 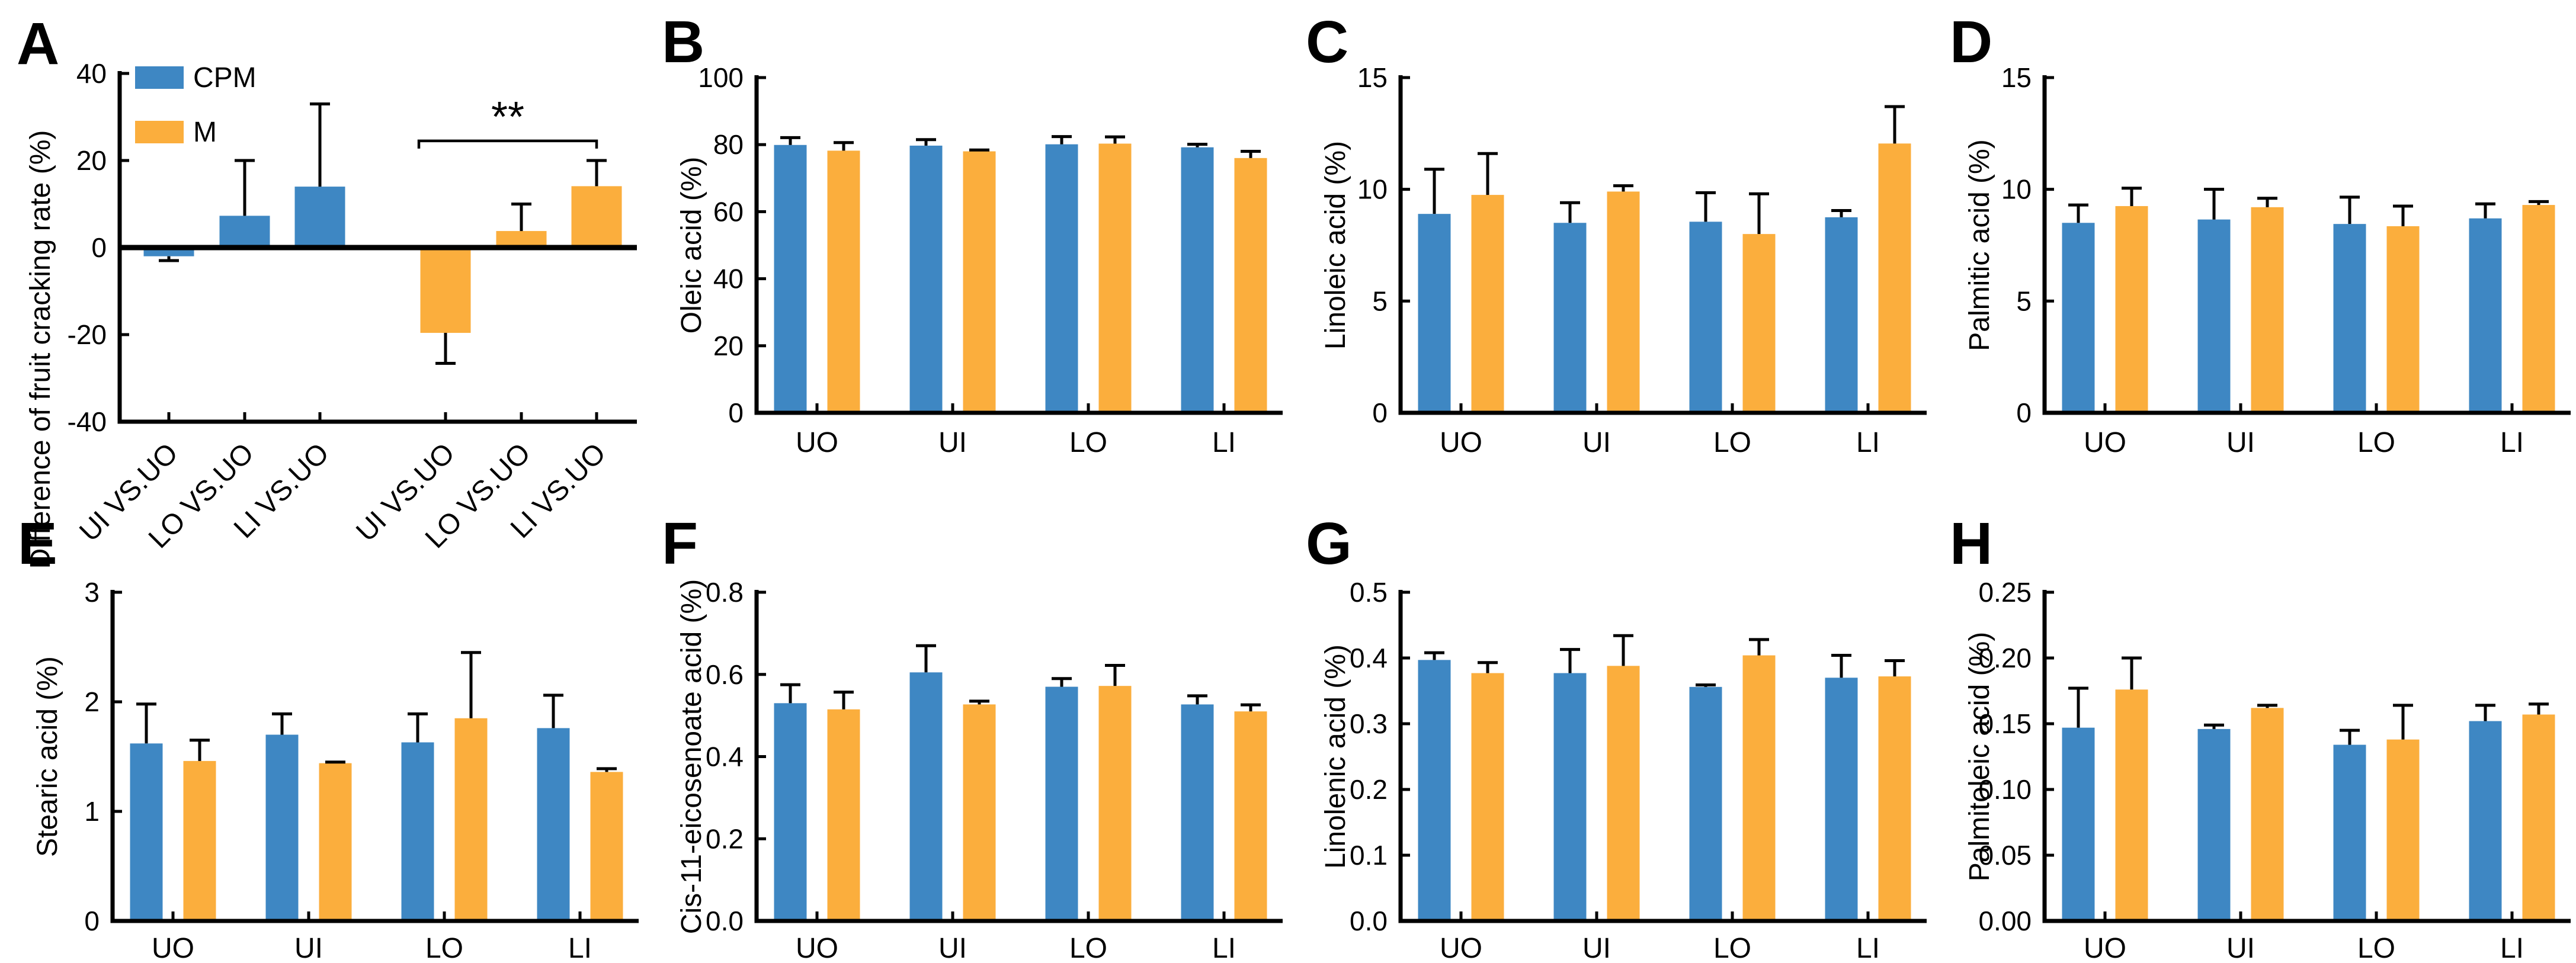 I want to click on panel-G-y-axis-label: Linolenic acid (%), so click(x=1335, y=756).